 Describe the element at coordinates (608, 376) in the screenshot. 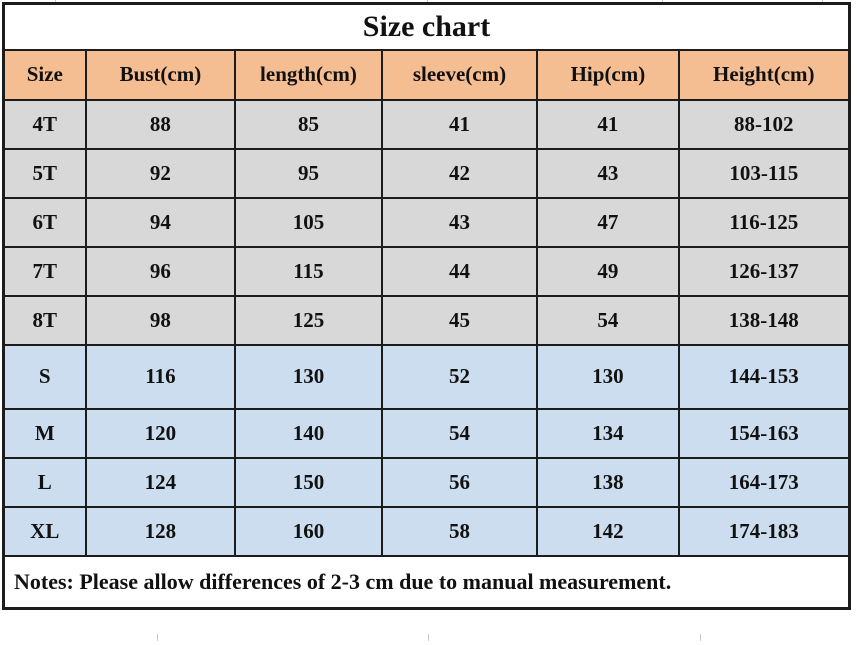

I see `hip-cell: 130` at that location.